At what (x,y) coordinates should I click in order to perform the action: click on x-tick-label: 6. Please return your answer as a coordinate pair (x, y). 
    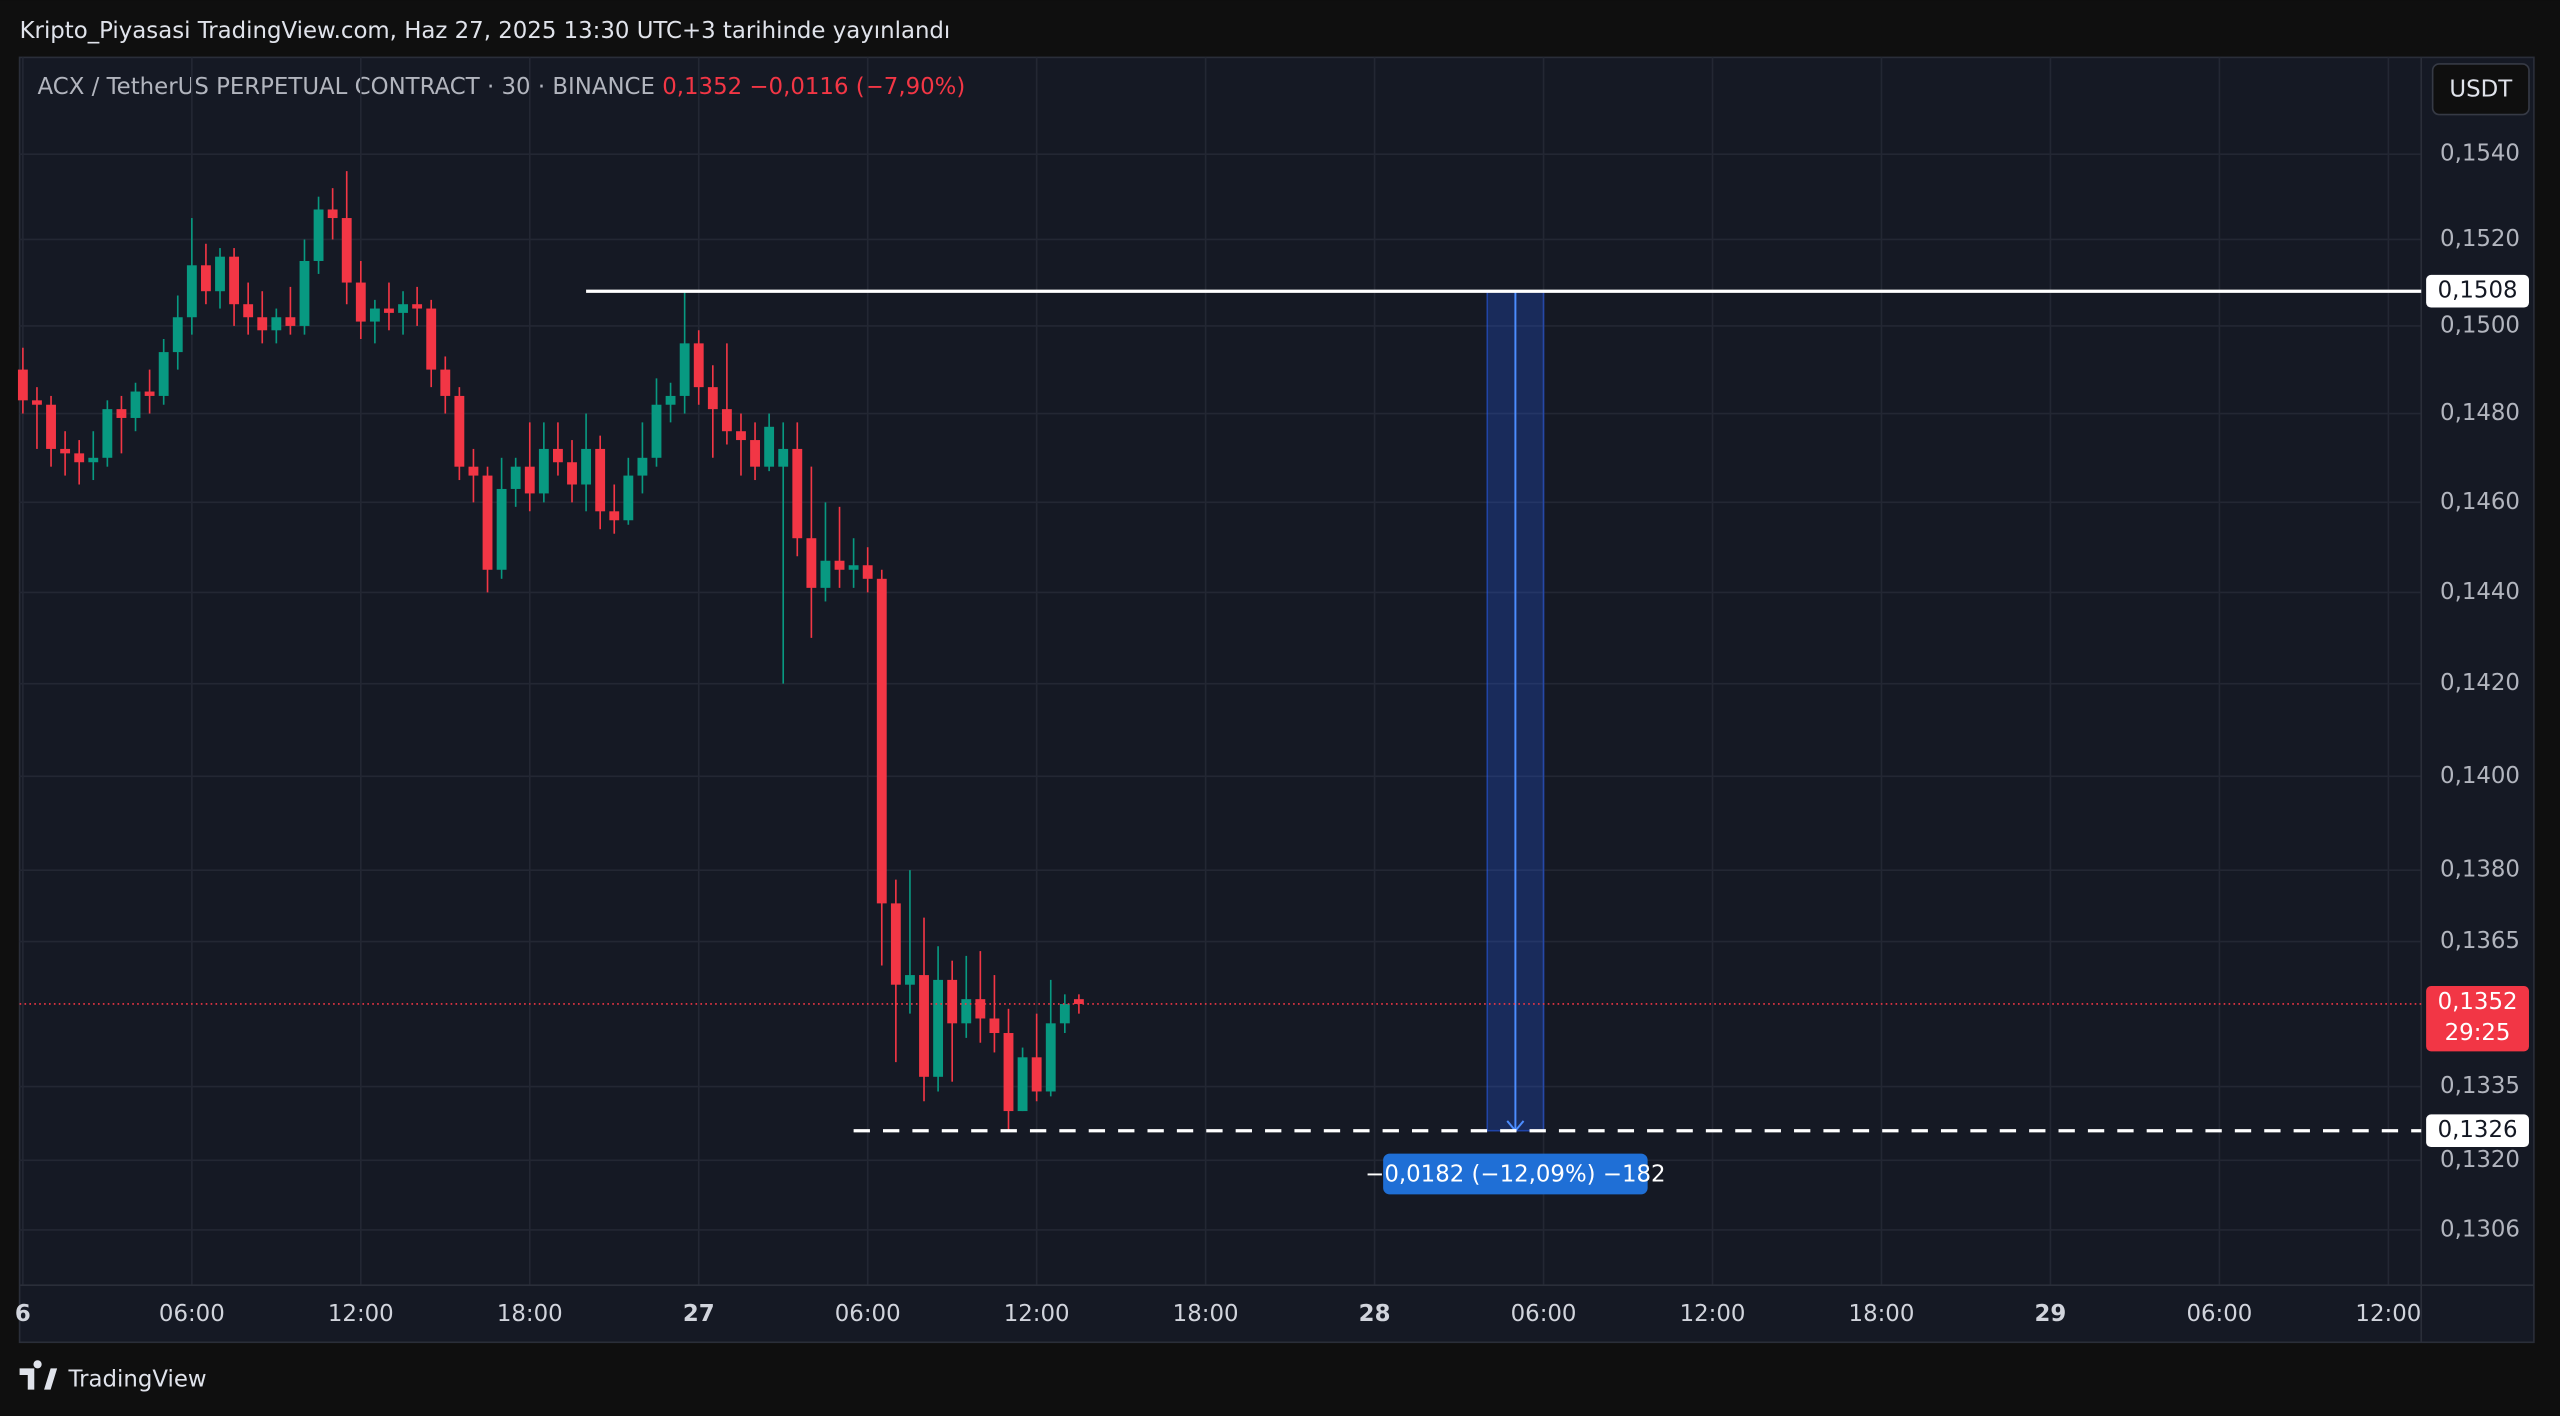
    Looking at the image, I should click on (23, 1314).